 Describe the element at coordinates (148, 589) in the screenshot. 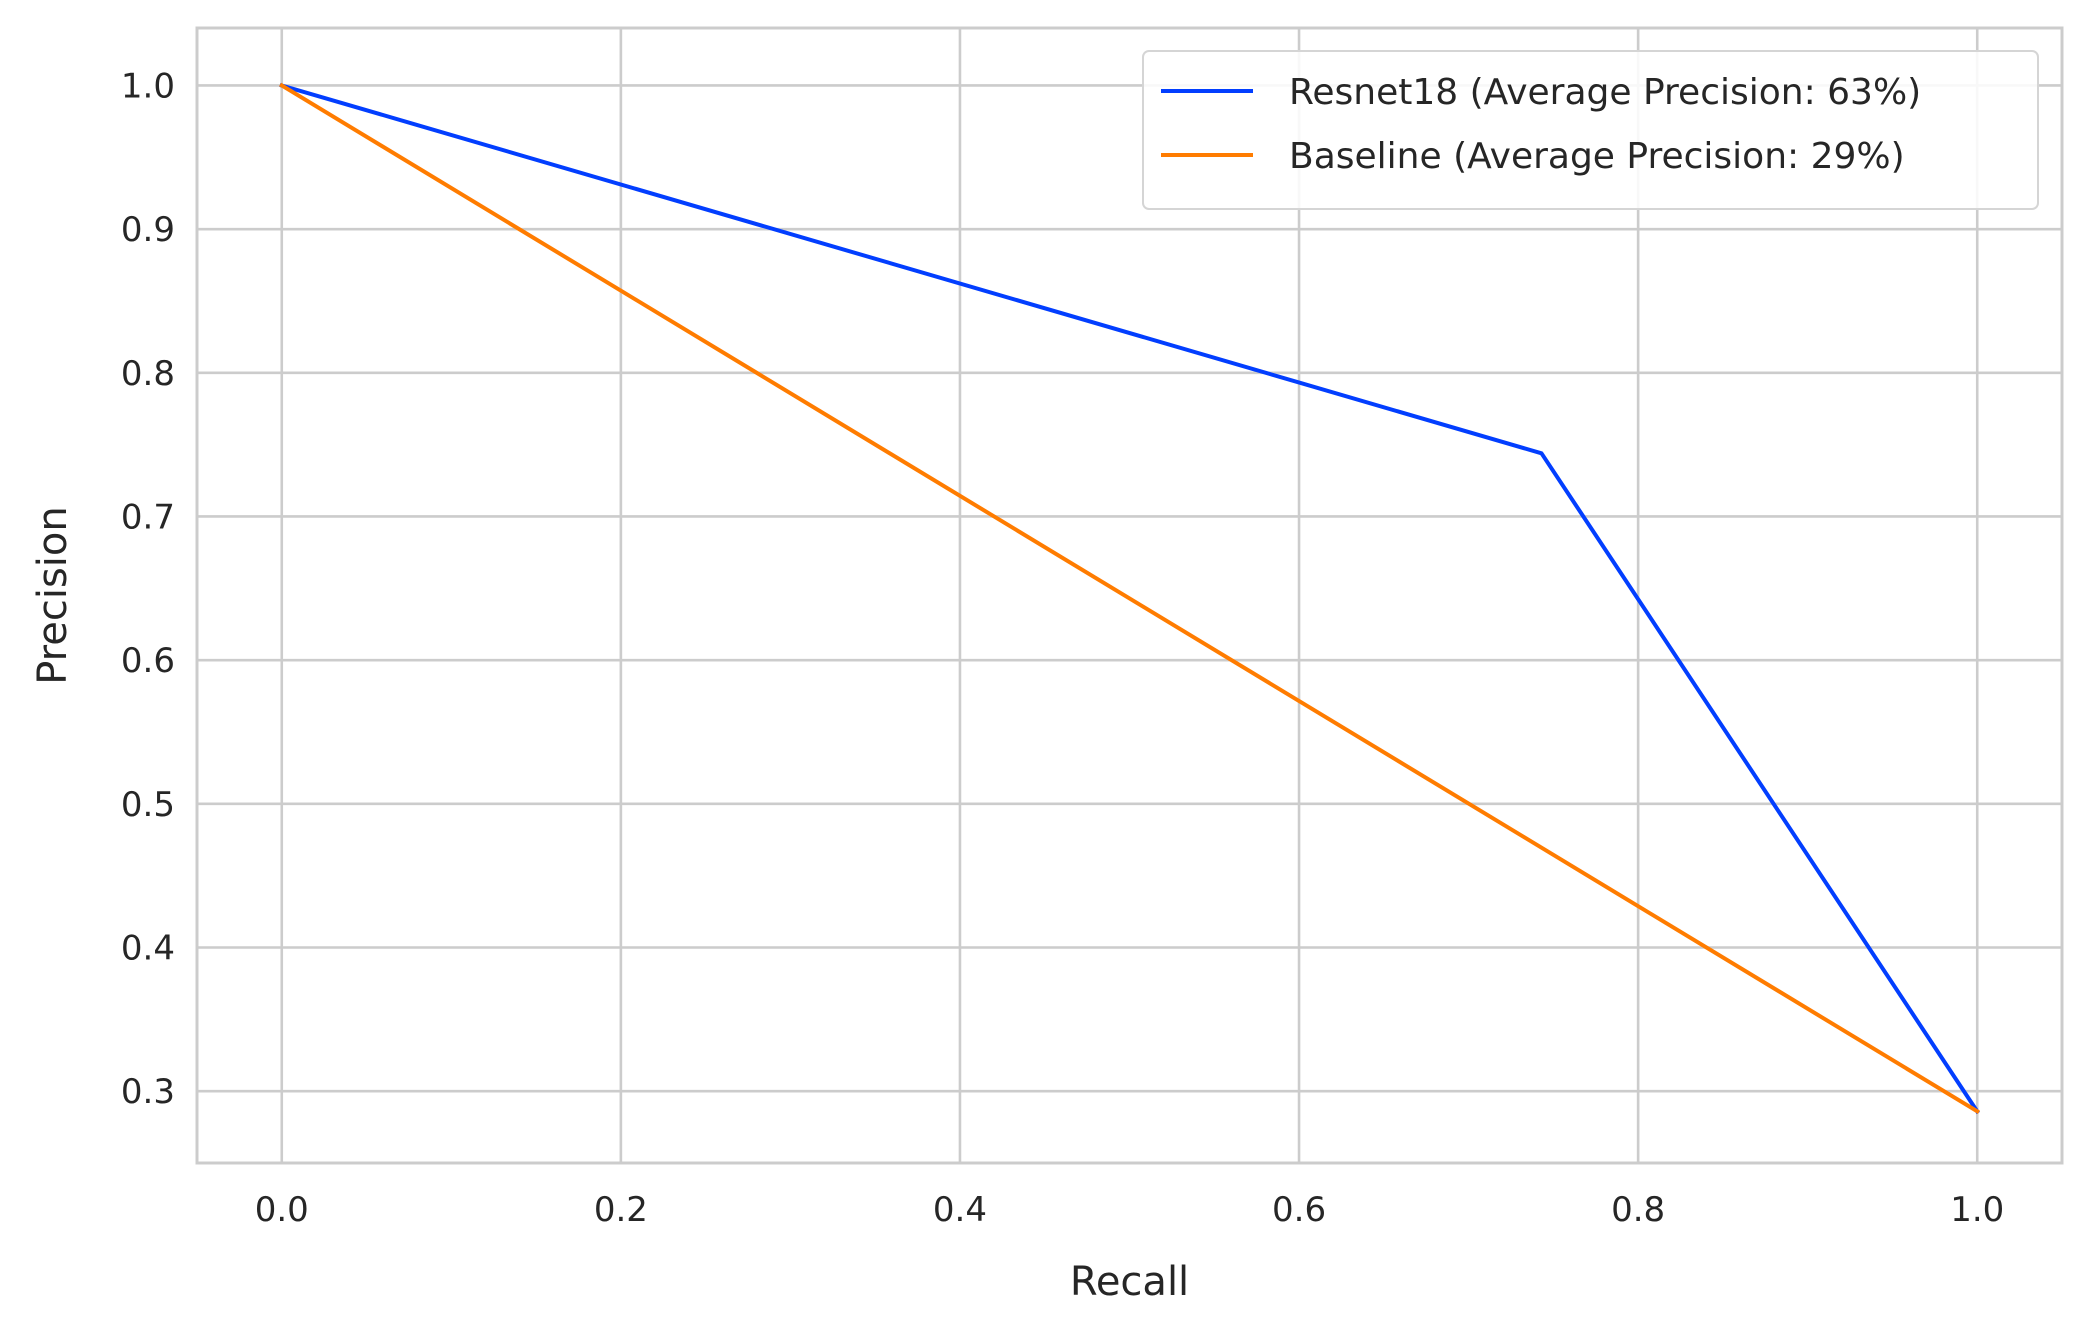

I see `y-tick-labels: 0.3 0.4 0.5 0.6 0.7 0.8 0.9 1.0` at that location.